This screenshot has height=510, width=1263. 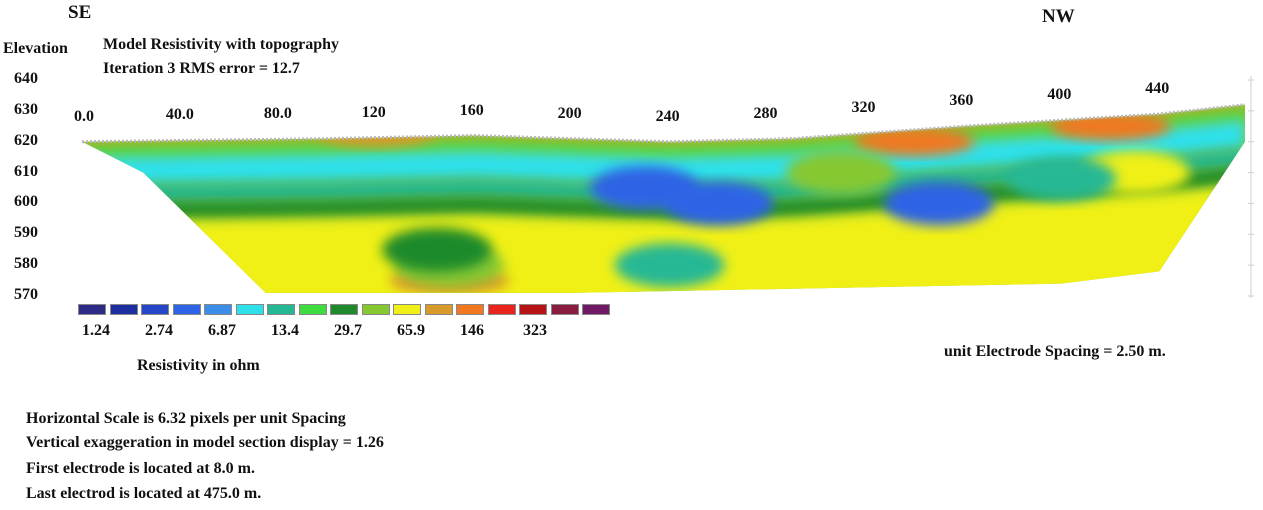 I want to click on chart-subtitle: Iteration 3 RMS error = 12.7, so click(x=201, y=68).